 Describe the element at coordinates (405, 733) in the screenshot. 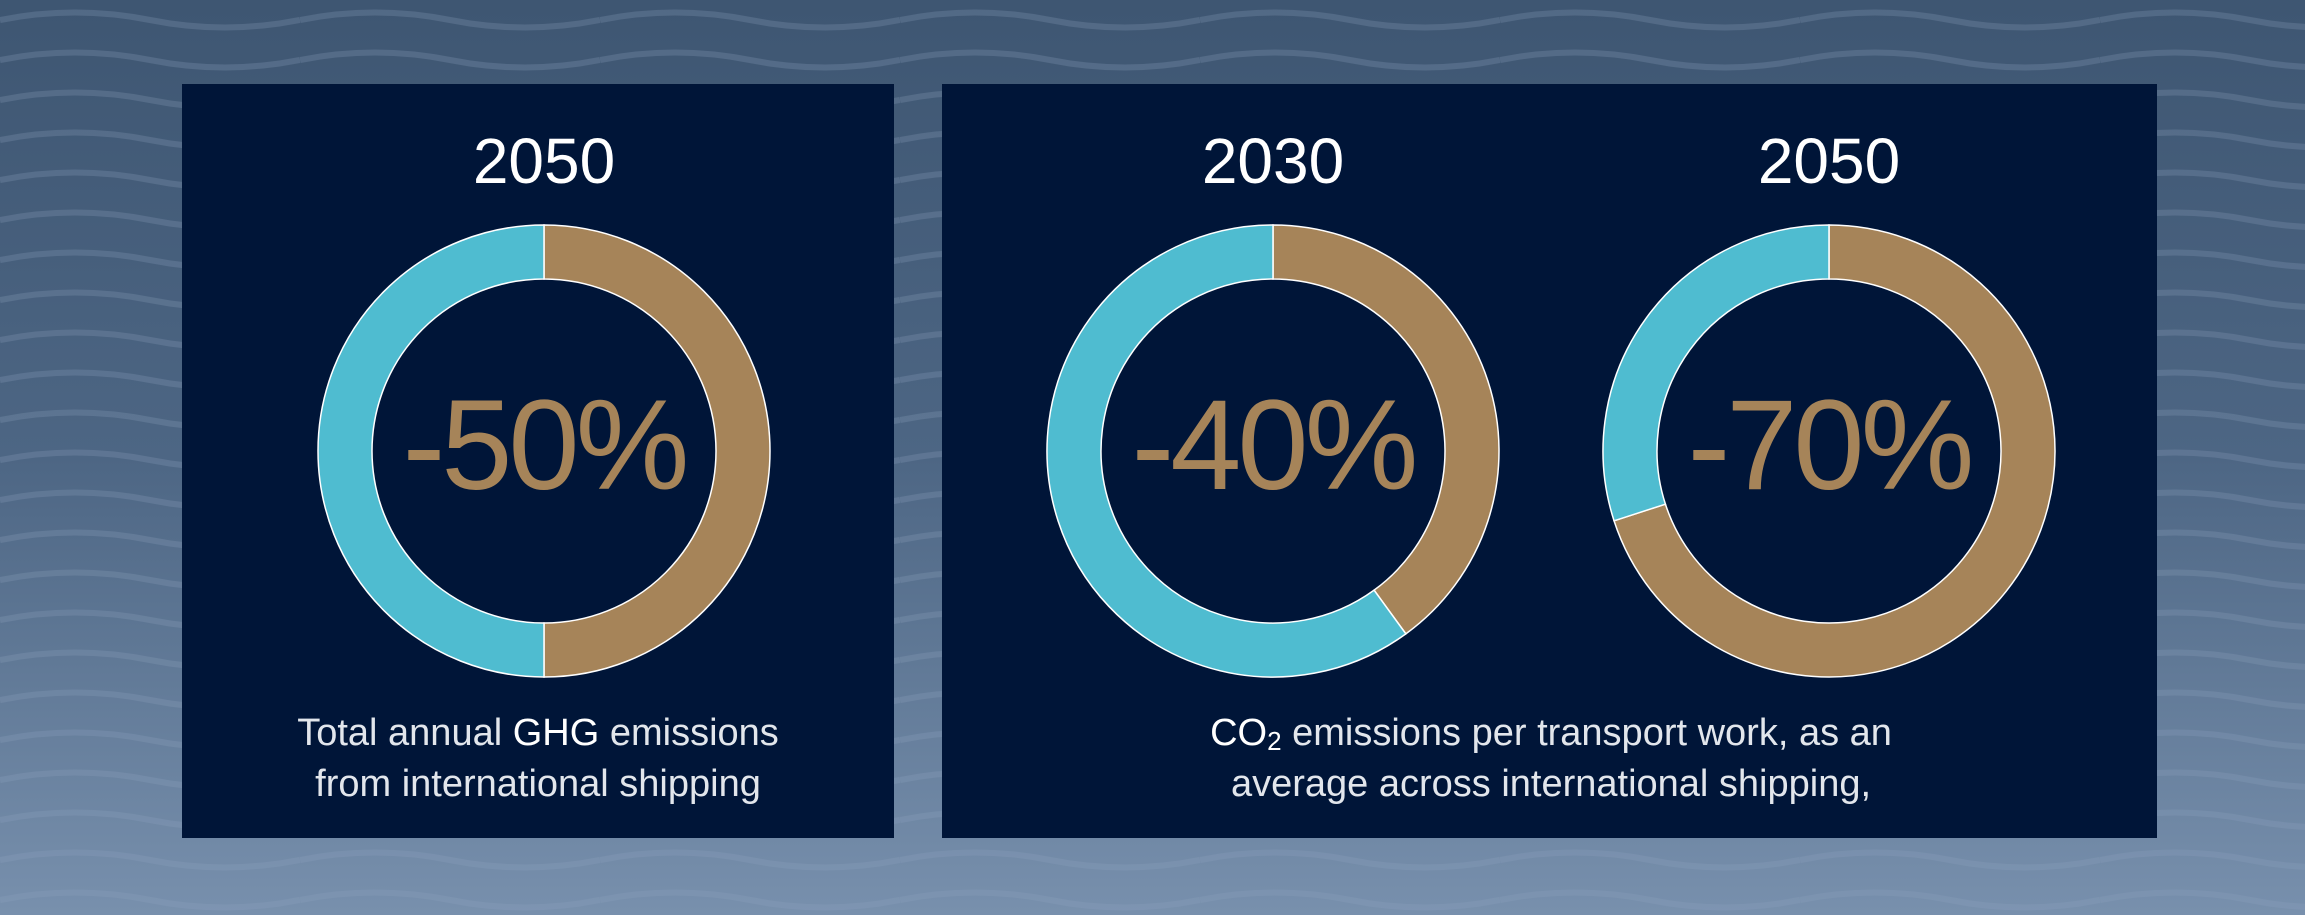

I see `caption-run: Total annual` at that location.